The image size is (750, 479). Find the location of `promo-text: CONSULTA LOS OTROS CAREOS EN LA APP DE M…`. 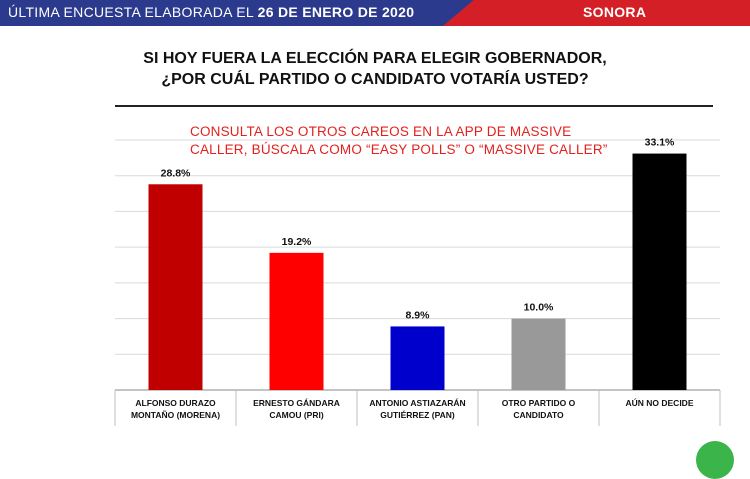

promo-text: CONSULTA LOS OTROS CAREOS EN LA APP DE M… is located at coordinates (399, 141).